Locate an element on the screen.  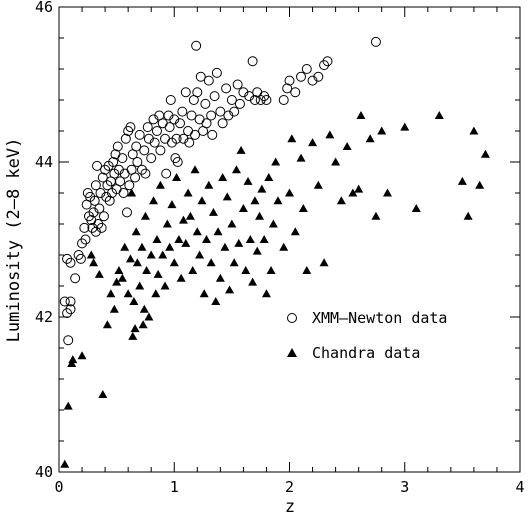
legend-label-chandra: Chandra data is located at coordinates (366, 353).